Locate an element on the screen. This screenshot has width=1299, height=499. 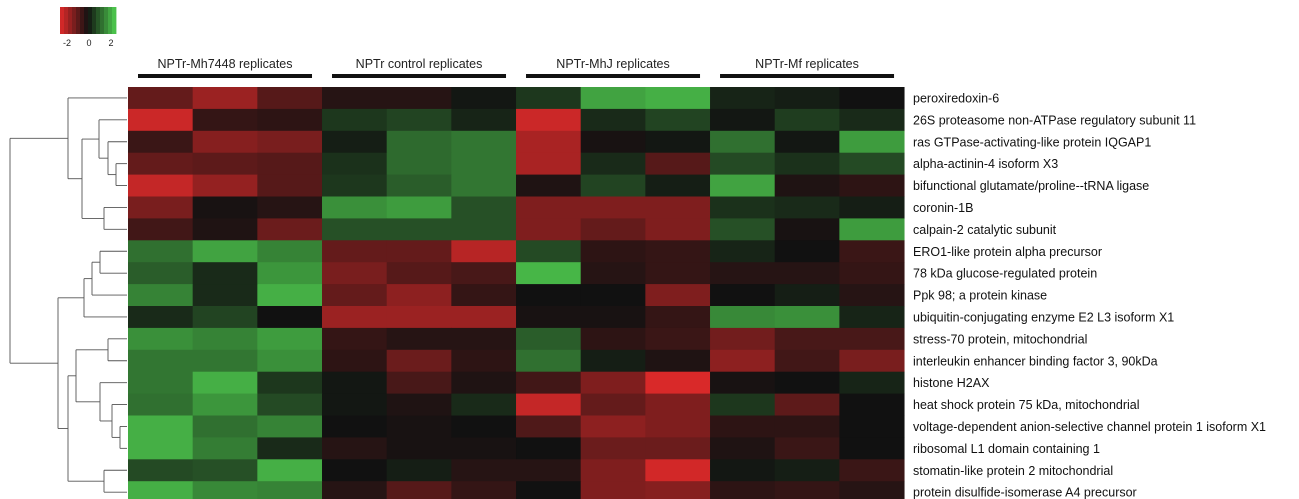
legend-tick-high: 2 is located at coordinates (110, 43).